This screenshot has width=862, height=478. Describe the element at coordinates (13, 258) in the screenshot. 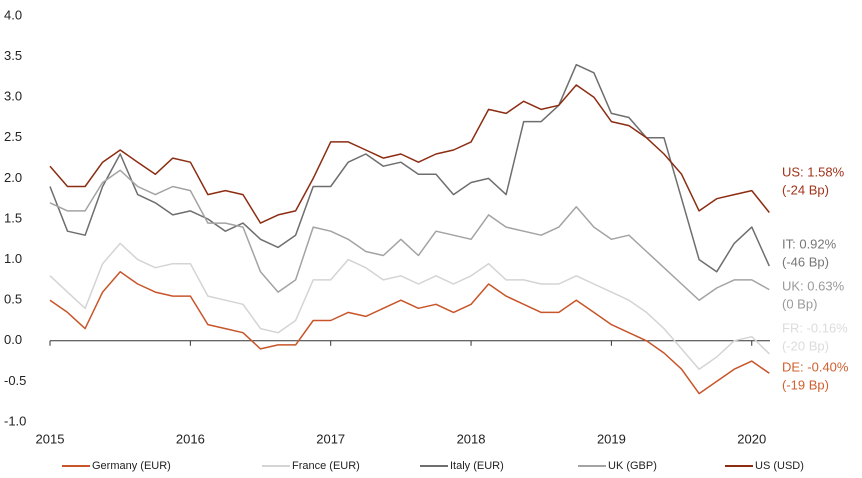

I see `y-tick-label: 1.0` at that location.